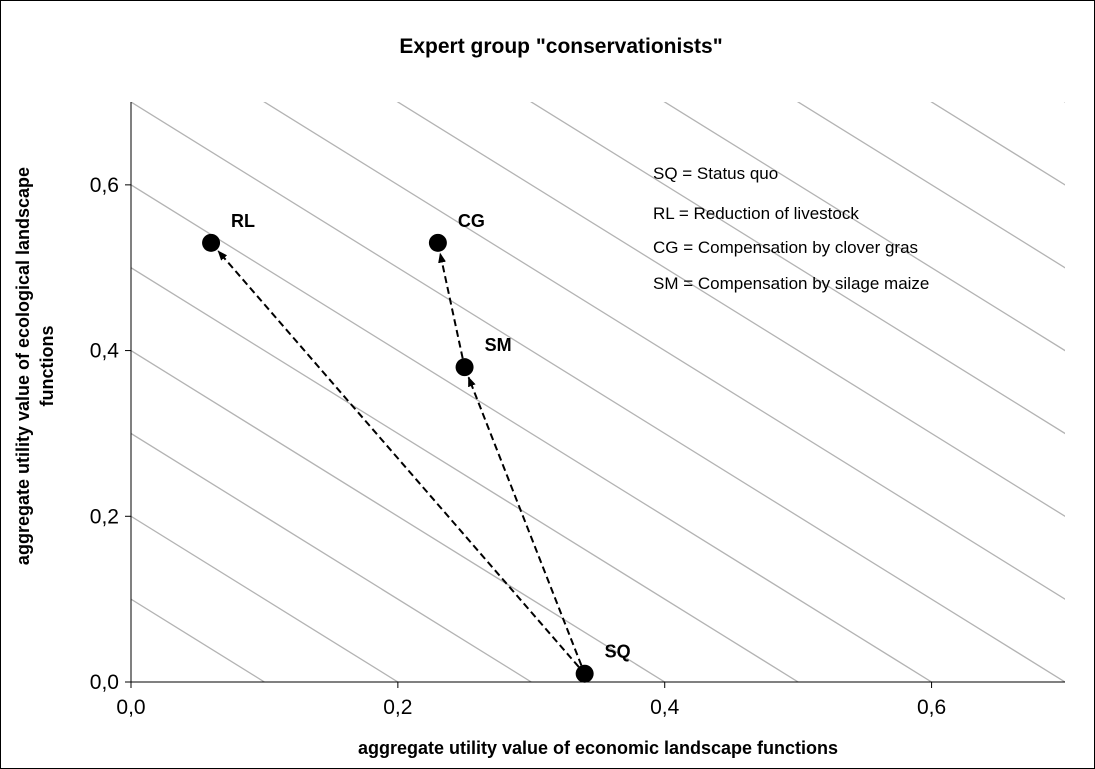  I want to click on point-sm, so click(464, 367).